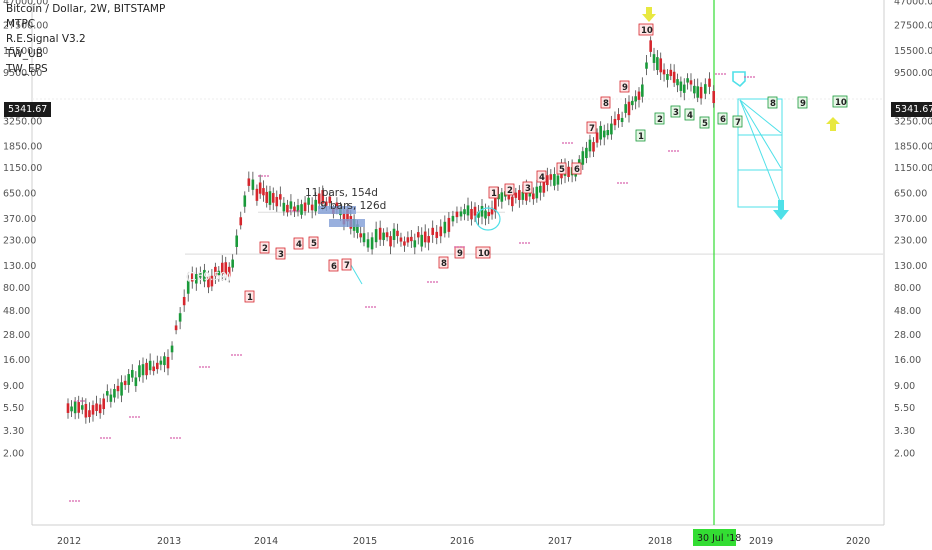  I want to click on indicator-resignal: R.E.Signal V3.2, so click(46, 39).